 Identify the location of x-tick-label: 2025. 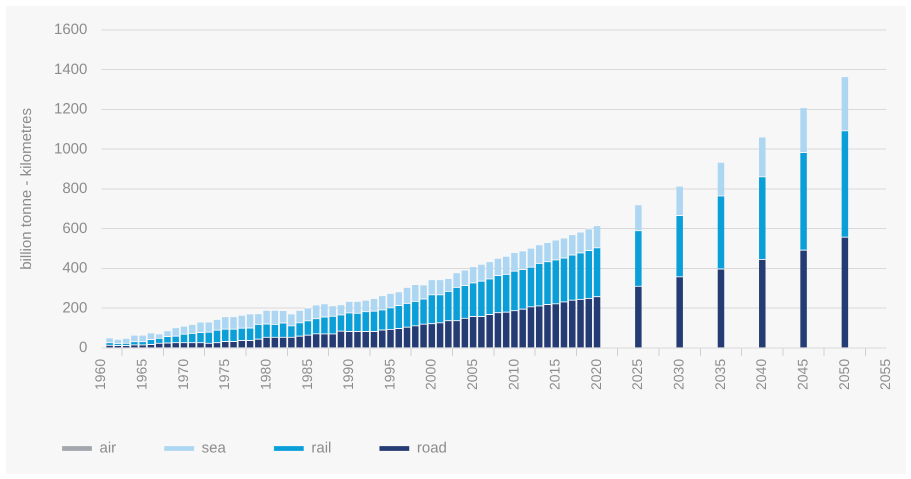
(637, 374).